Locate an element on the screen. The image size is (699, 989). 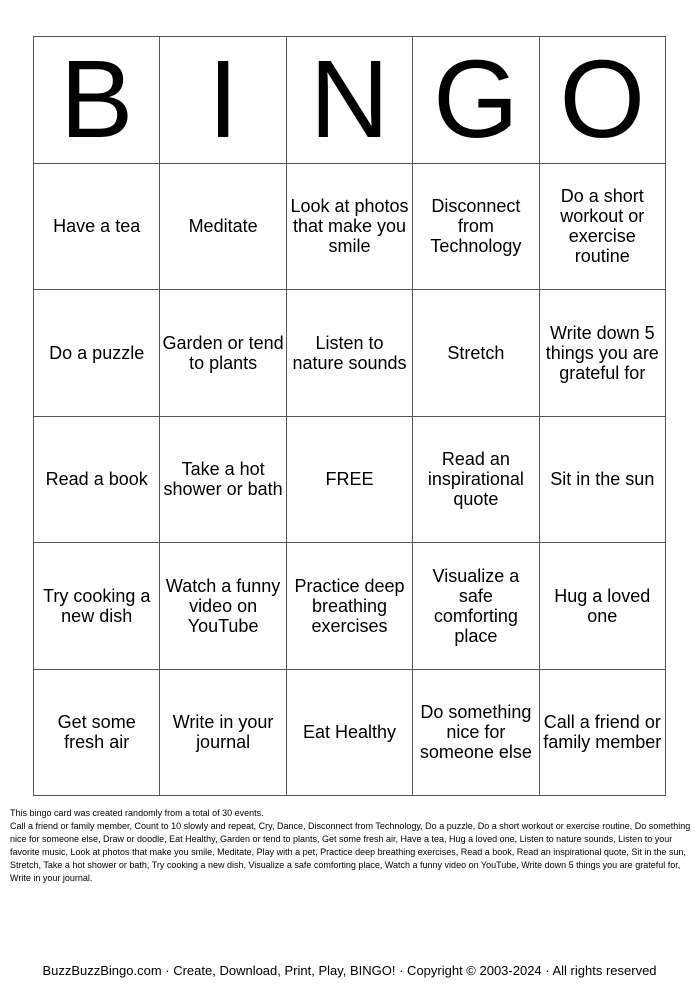
bingo-cell: Take a hot shower or bath is located at coordinates (223, 479).